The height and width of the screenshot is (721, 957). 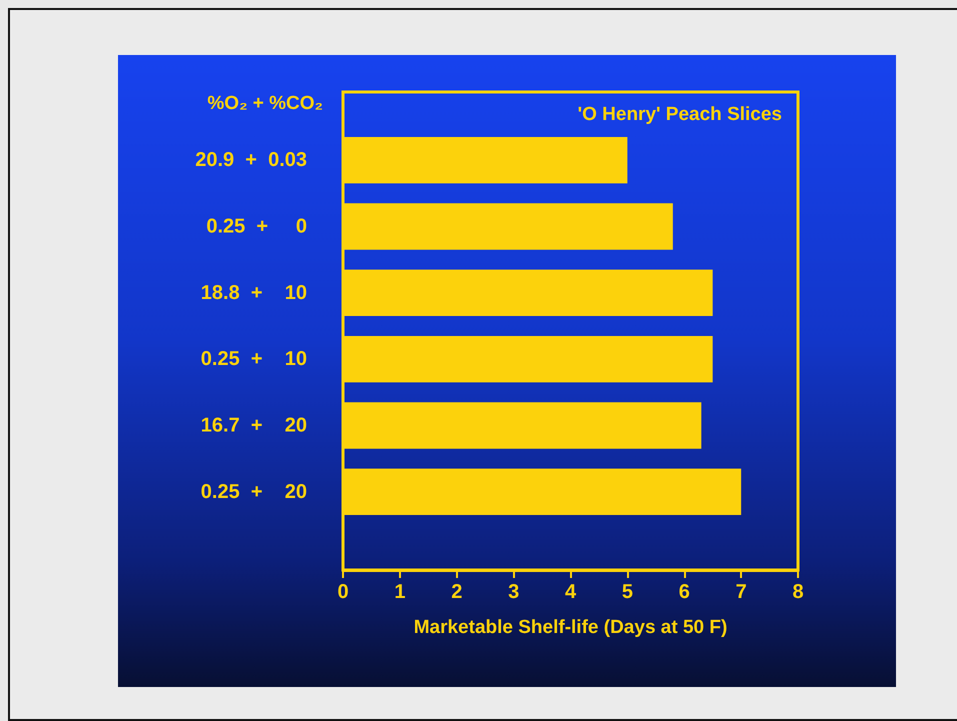 I want to click on x-tick-label: 4, so click(x=570, y=592).